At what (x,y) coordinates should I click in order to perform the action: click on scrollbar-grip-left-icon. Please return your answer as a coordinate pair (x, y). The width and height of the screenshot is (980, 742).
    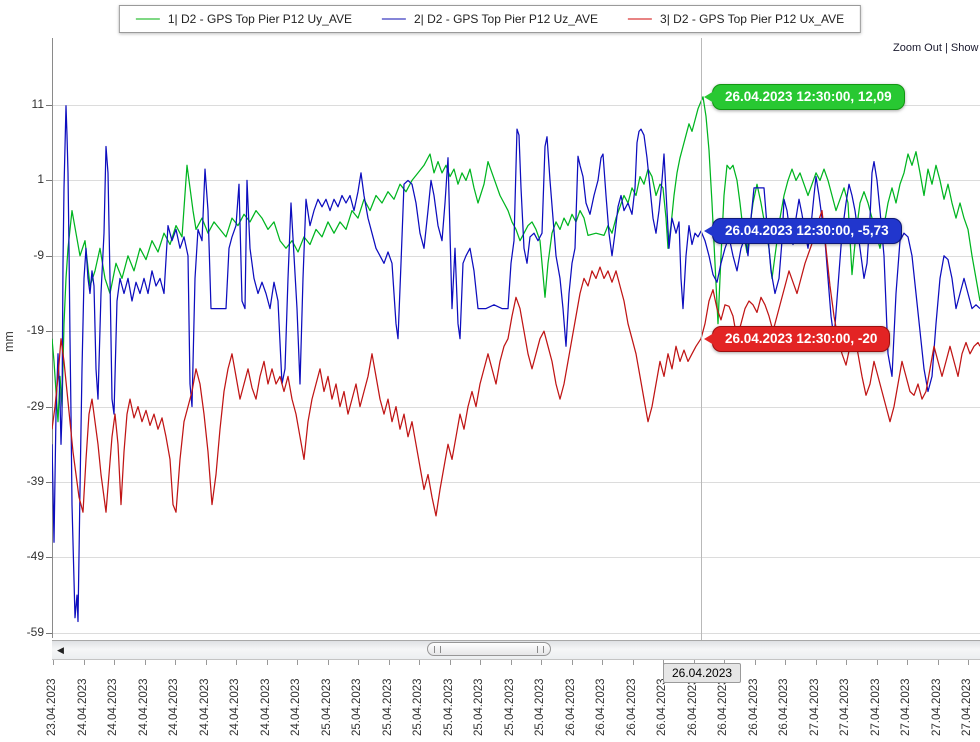
    Looking at the image, I should click on (437, 649).